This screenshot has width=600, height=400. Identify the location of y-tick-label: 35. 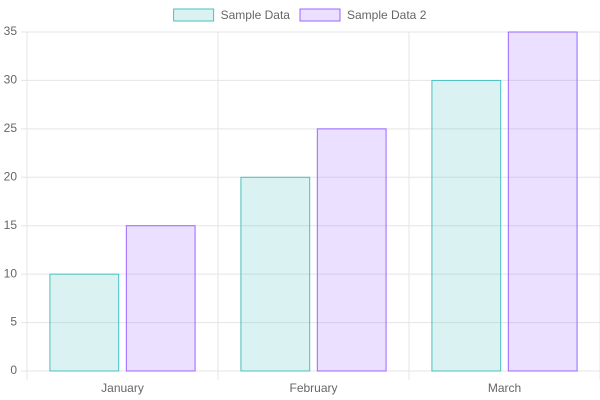
(11, 31).